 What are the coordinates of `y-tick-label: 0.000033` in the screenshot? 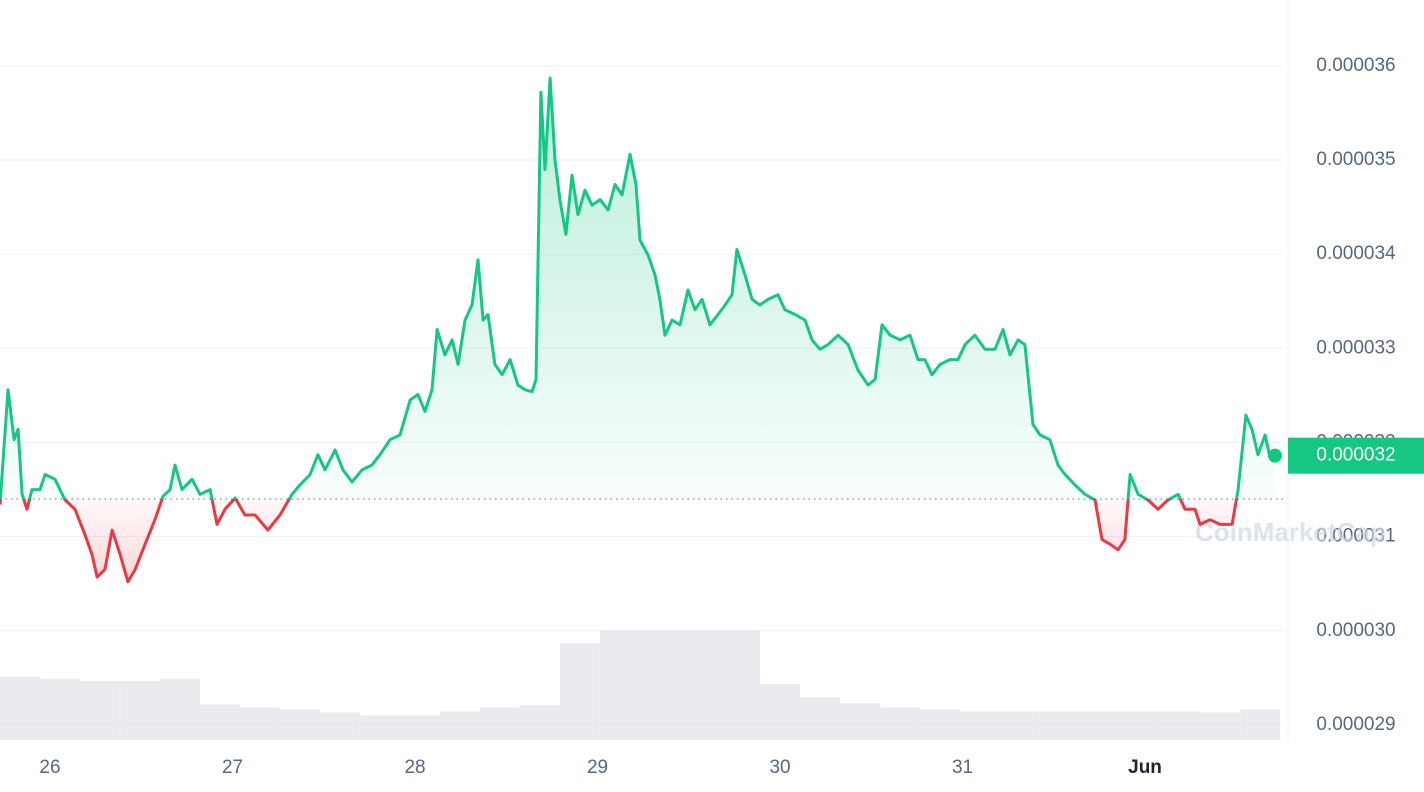 It's located at (1355, 347).